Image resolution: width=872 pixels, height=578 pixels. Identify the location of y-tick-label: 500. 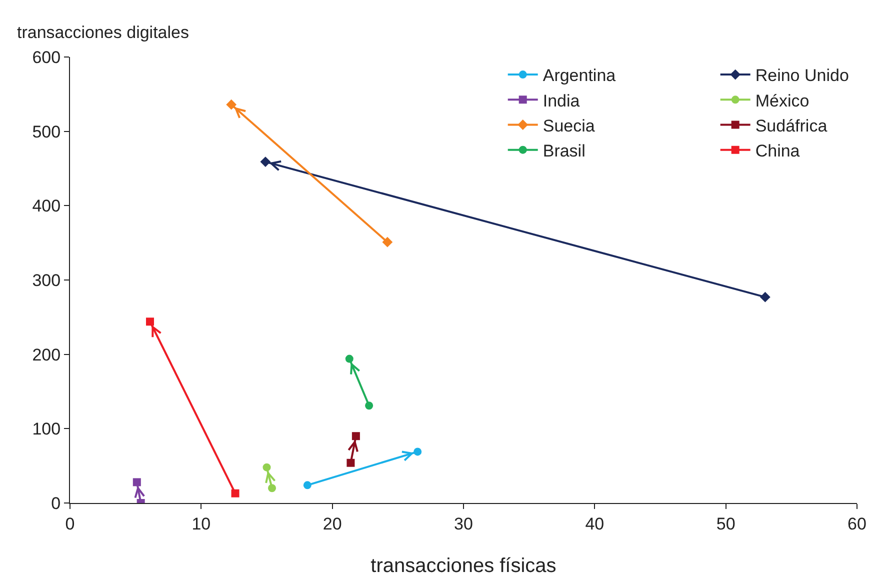
(46, 132).